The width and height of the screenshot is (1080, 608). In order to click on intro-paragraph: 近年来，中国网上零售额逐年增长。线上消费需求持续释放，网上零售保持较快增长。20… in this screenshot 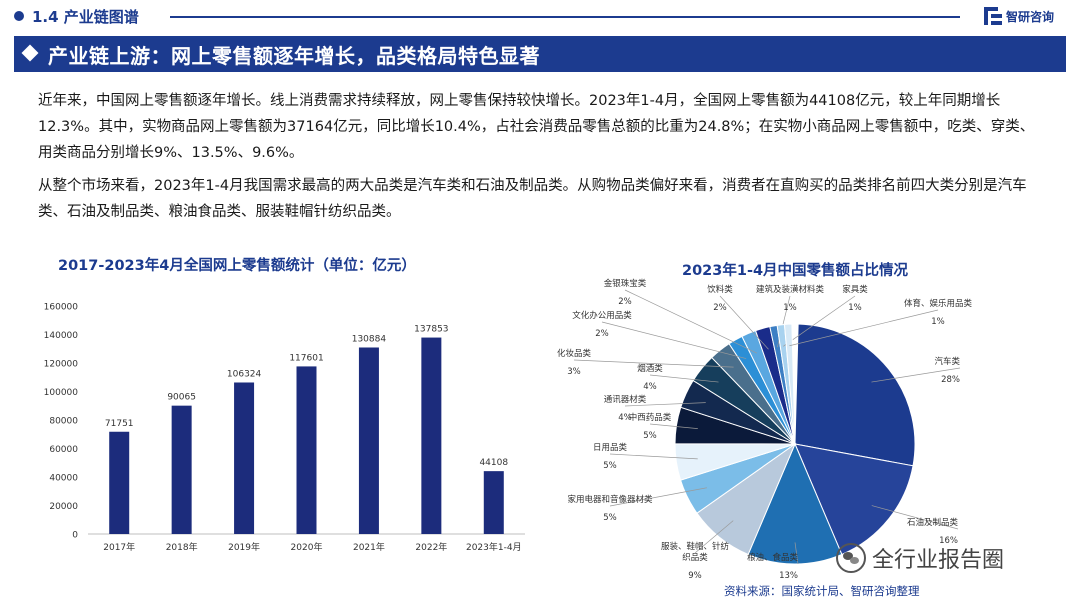, I will do `click(536, 127)`.